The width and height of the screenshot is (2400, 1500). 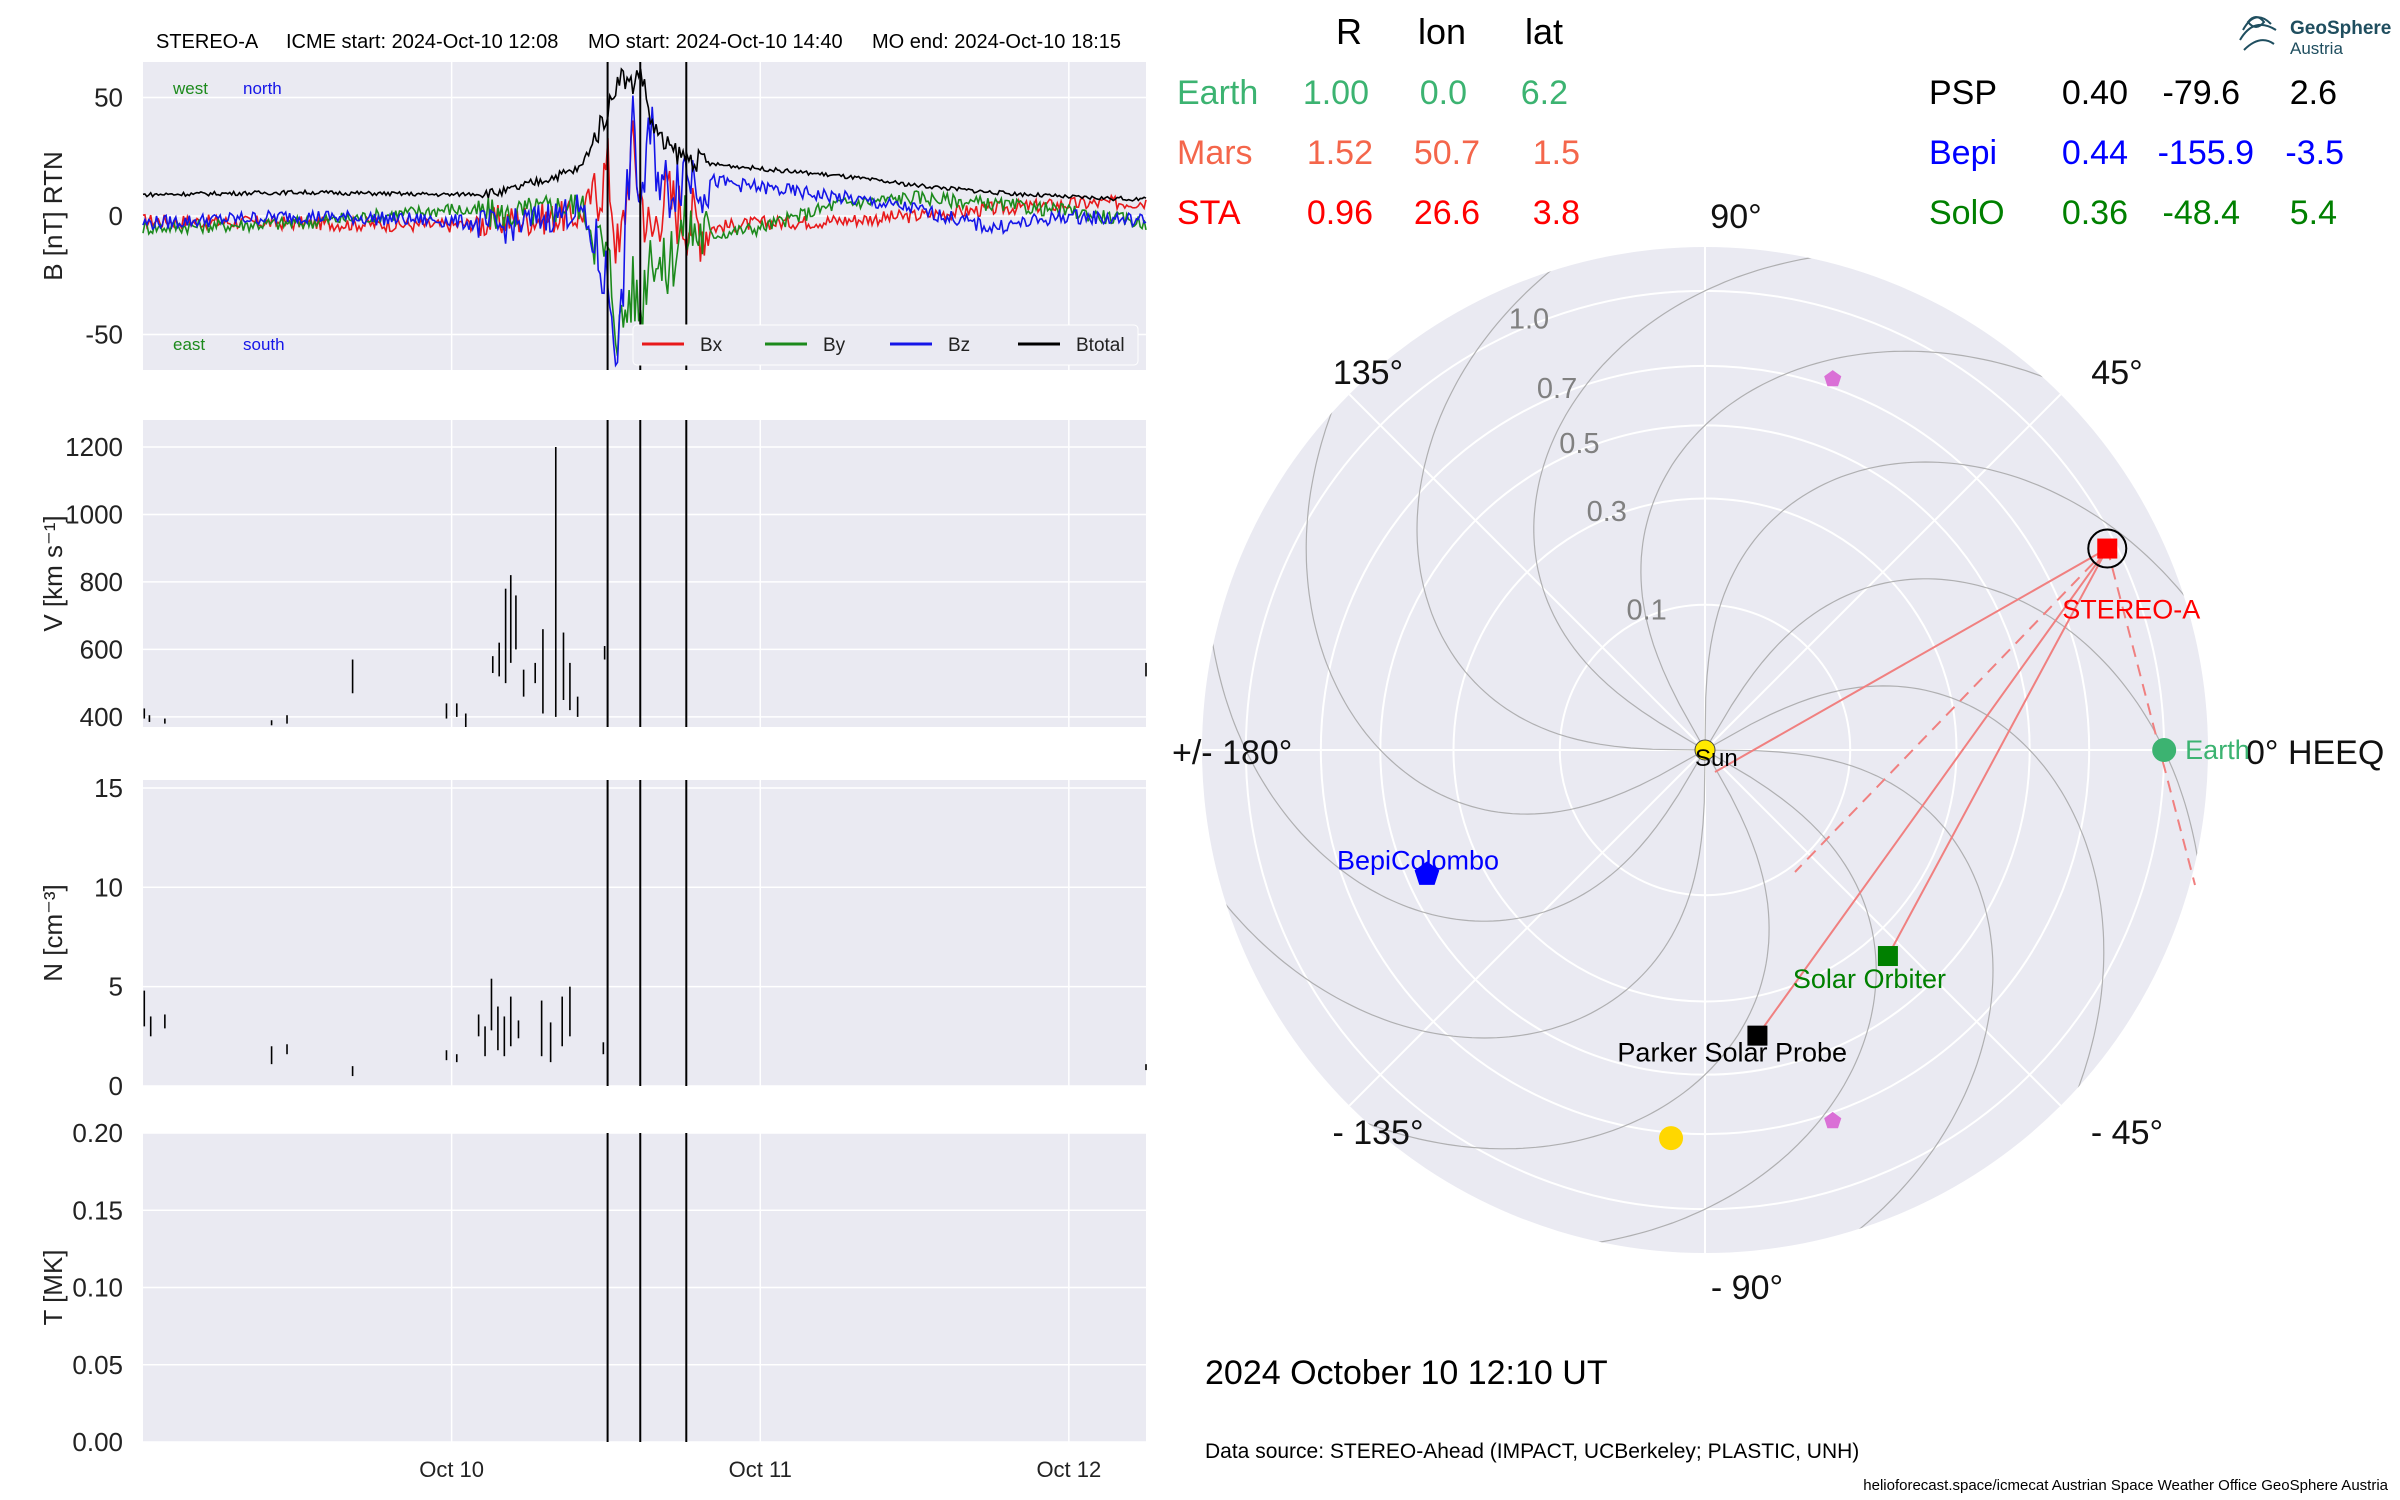 What do you see at coordinates (101, 649) in the screenshot?
I see `y-tick-label: 600` at bounding box center [101, 649].